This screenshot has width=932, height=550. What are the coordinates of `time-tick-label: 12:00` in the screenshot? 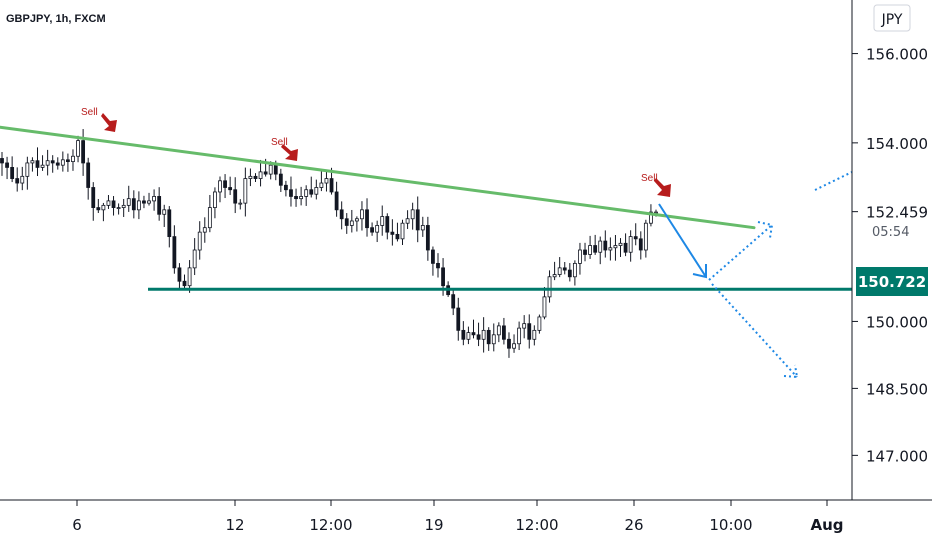 It's located at (536, 525).